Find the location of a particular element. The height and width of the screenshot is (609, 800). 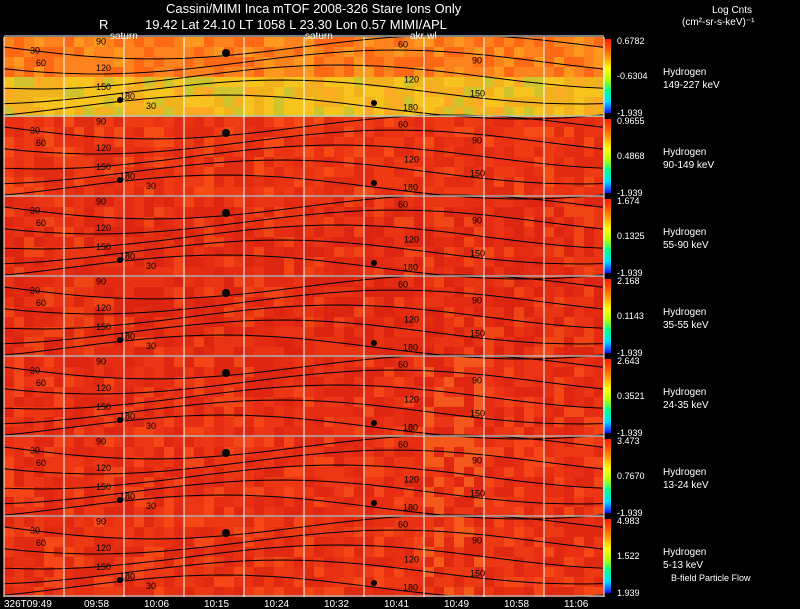

r-label: R is located at coordinates (104, 24).